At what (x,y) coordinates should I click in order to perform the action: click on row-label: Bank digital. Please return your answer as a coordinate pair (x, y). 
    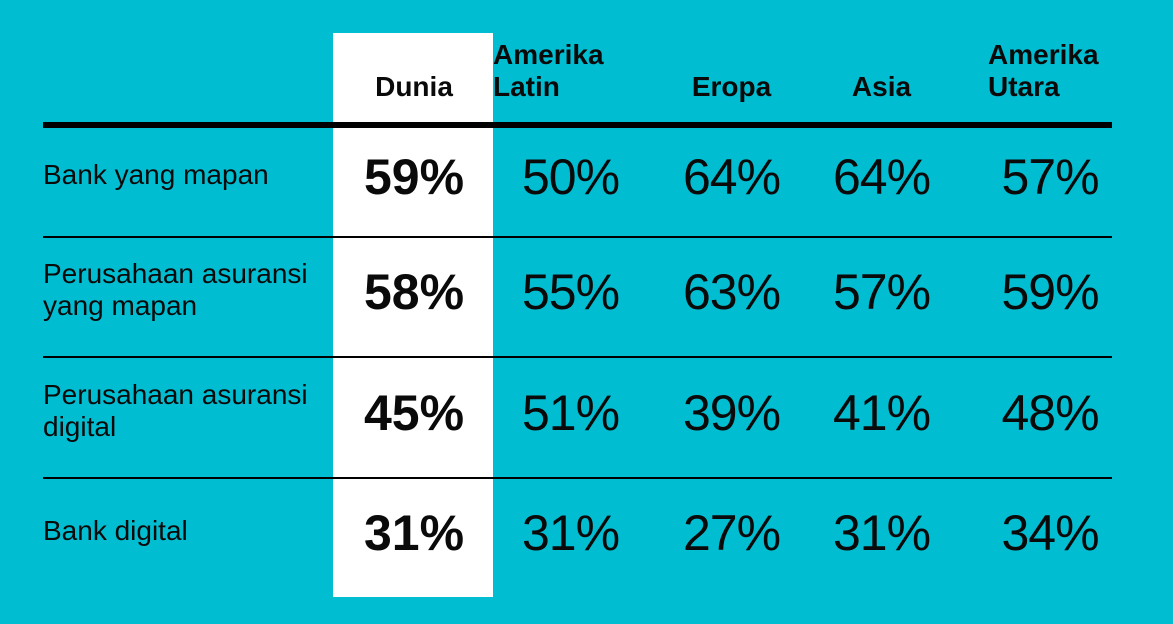
    Looking at the image, I should click on (115, 531).